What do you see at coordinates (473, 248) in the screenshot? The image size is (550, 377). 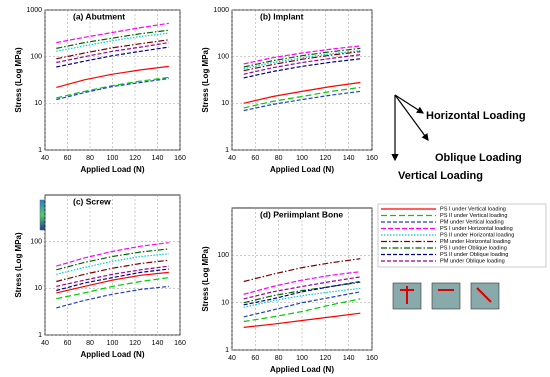 I see `legend-label: PS I under Oblique loading` at bounding box center [473, 248].